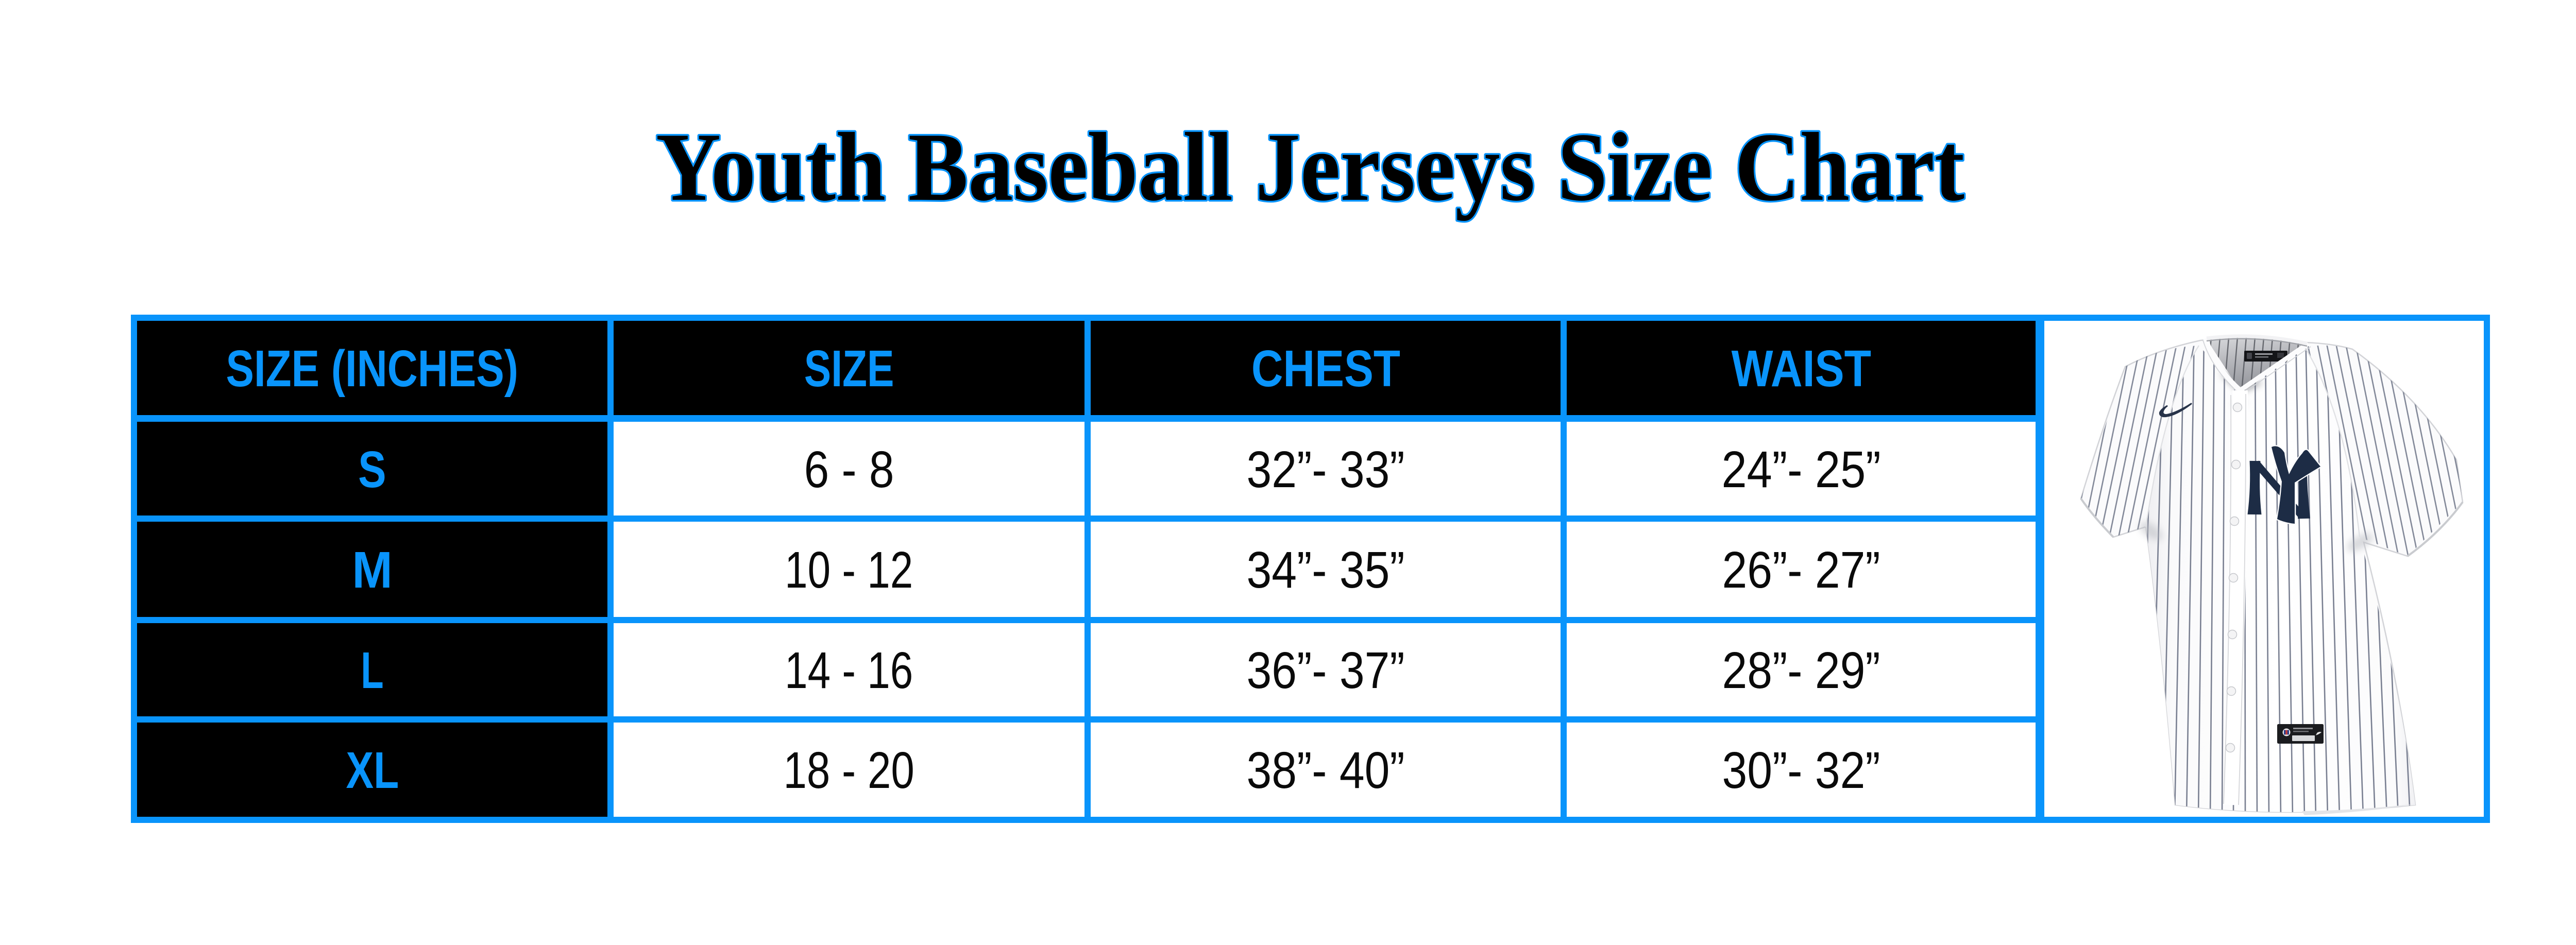 Image resolution: width=2576 pixels, height=945 pixels. Describe the element at coordinates (1310, 167) in the screenshot. I see `svg-text:Youth Baseball Jerseys Size Ch: Youth Baseball Jerseys Size Chart` at that location.